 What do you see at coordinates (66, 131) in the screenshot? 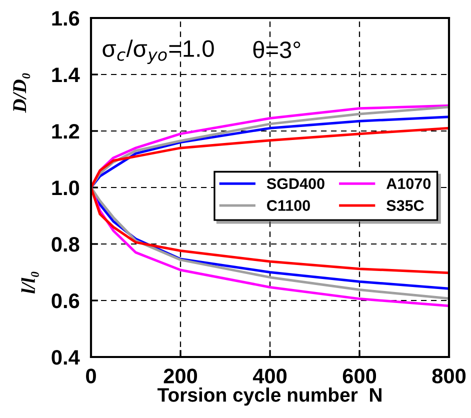
I see `y-tick-label: 1.2` at bounding box center [66, 131].